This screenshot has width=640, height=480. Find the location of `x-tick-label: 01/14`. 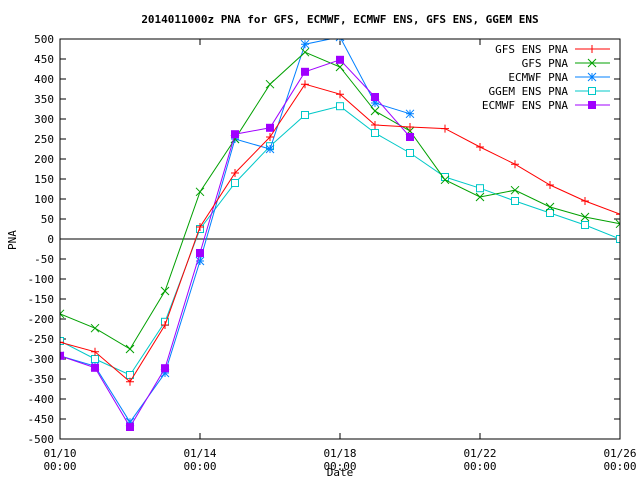

x-tick-label: 01/14 is located at coordinates (199, 453).